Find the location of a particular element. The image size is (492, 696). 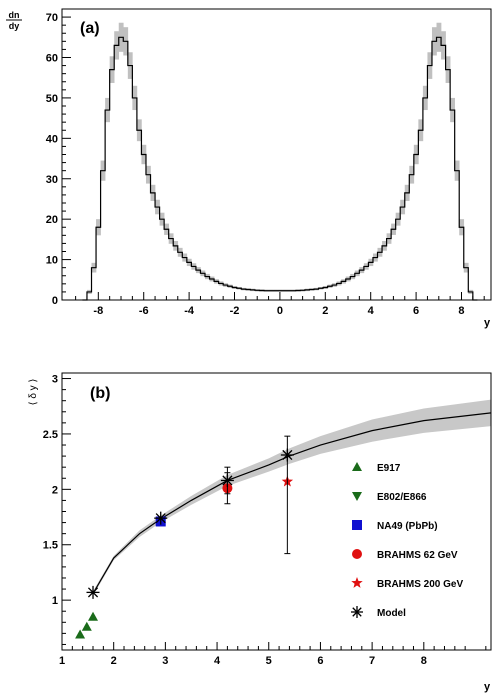

x-tick-label-b: 3 is located at coordinates (165, 661).